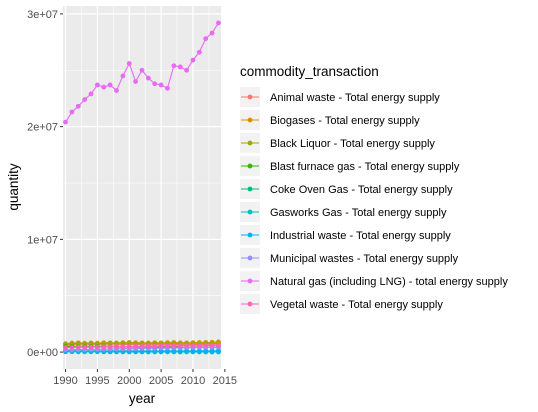  I want to click on y-tick-label: 3e+07, so click(42, 15).